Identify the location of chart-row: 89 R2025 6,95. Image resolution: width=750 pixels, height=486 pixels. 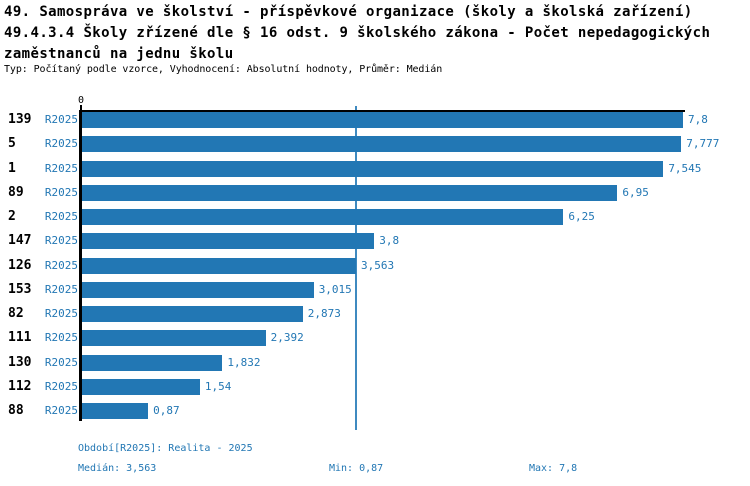
(375, 192).